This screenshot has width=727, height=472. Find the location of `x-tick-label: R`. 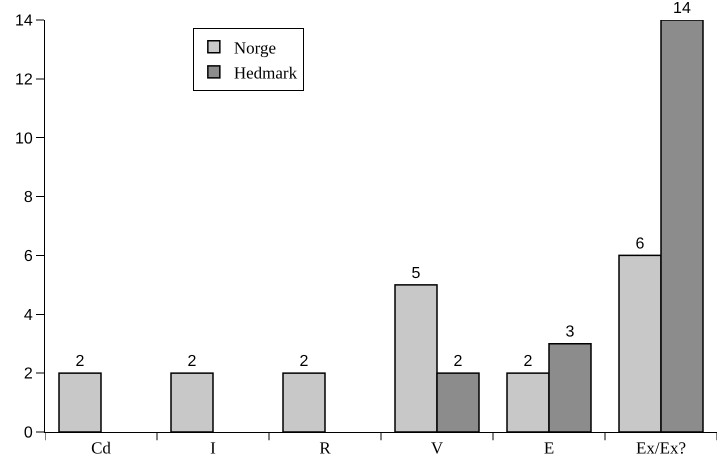

x-tick-label: R is located at coordinates (325, 448).